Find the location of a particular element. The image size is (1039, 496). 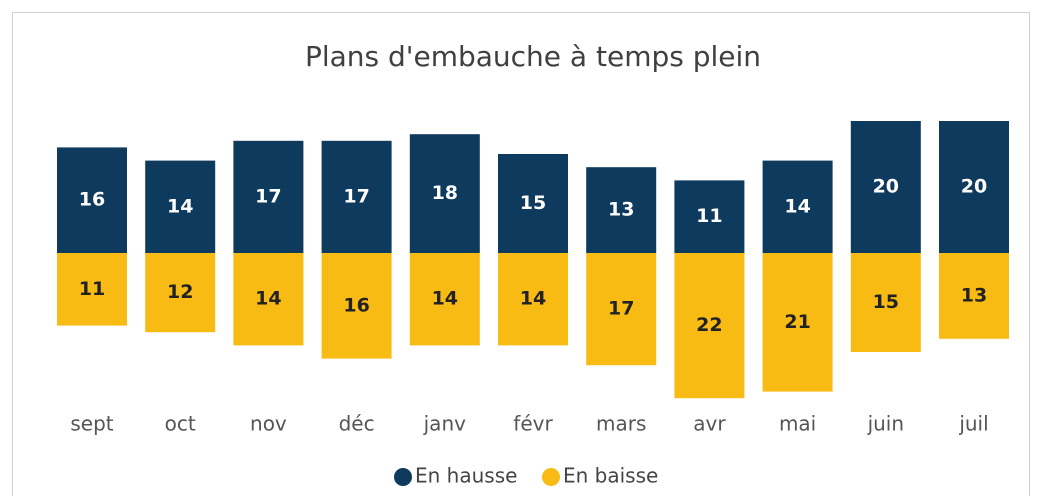

x-tick-label: avr is located at coordinates (709, 424).